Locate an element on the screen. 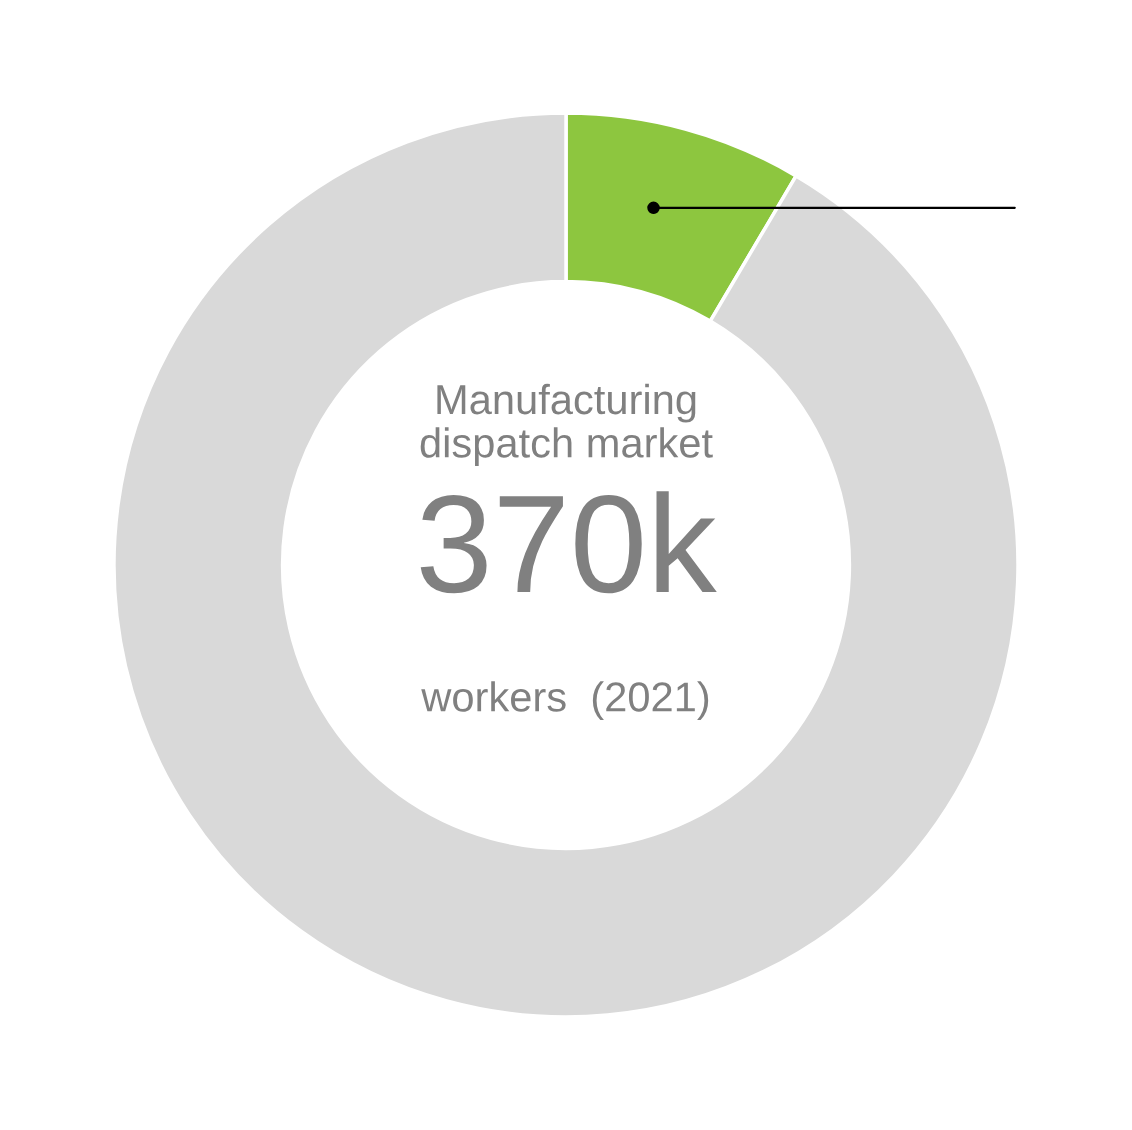 The image size is (1132, 1130). text: Manufacturing dispatch market is located at coordinates (566, 424).